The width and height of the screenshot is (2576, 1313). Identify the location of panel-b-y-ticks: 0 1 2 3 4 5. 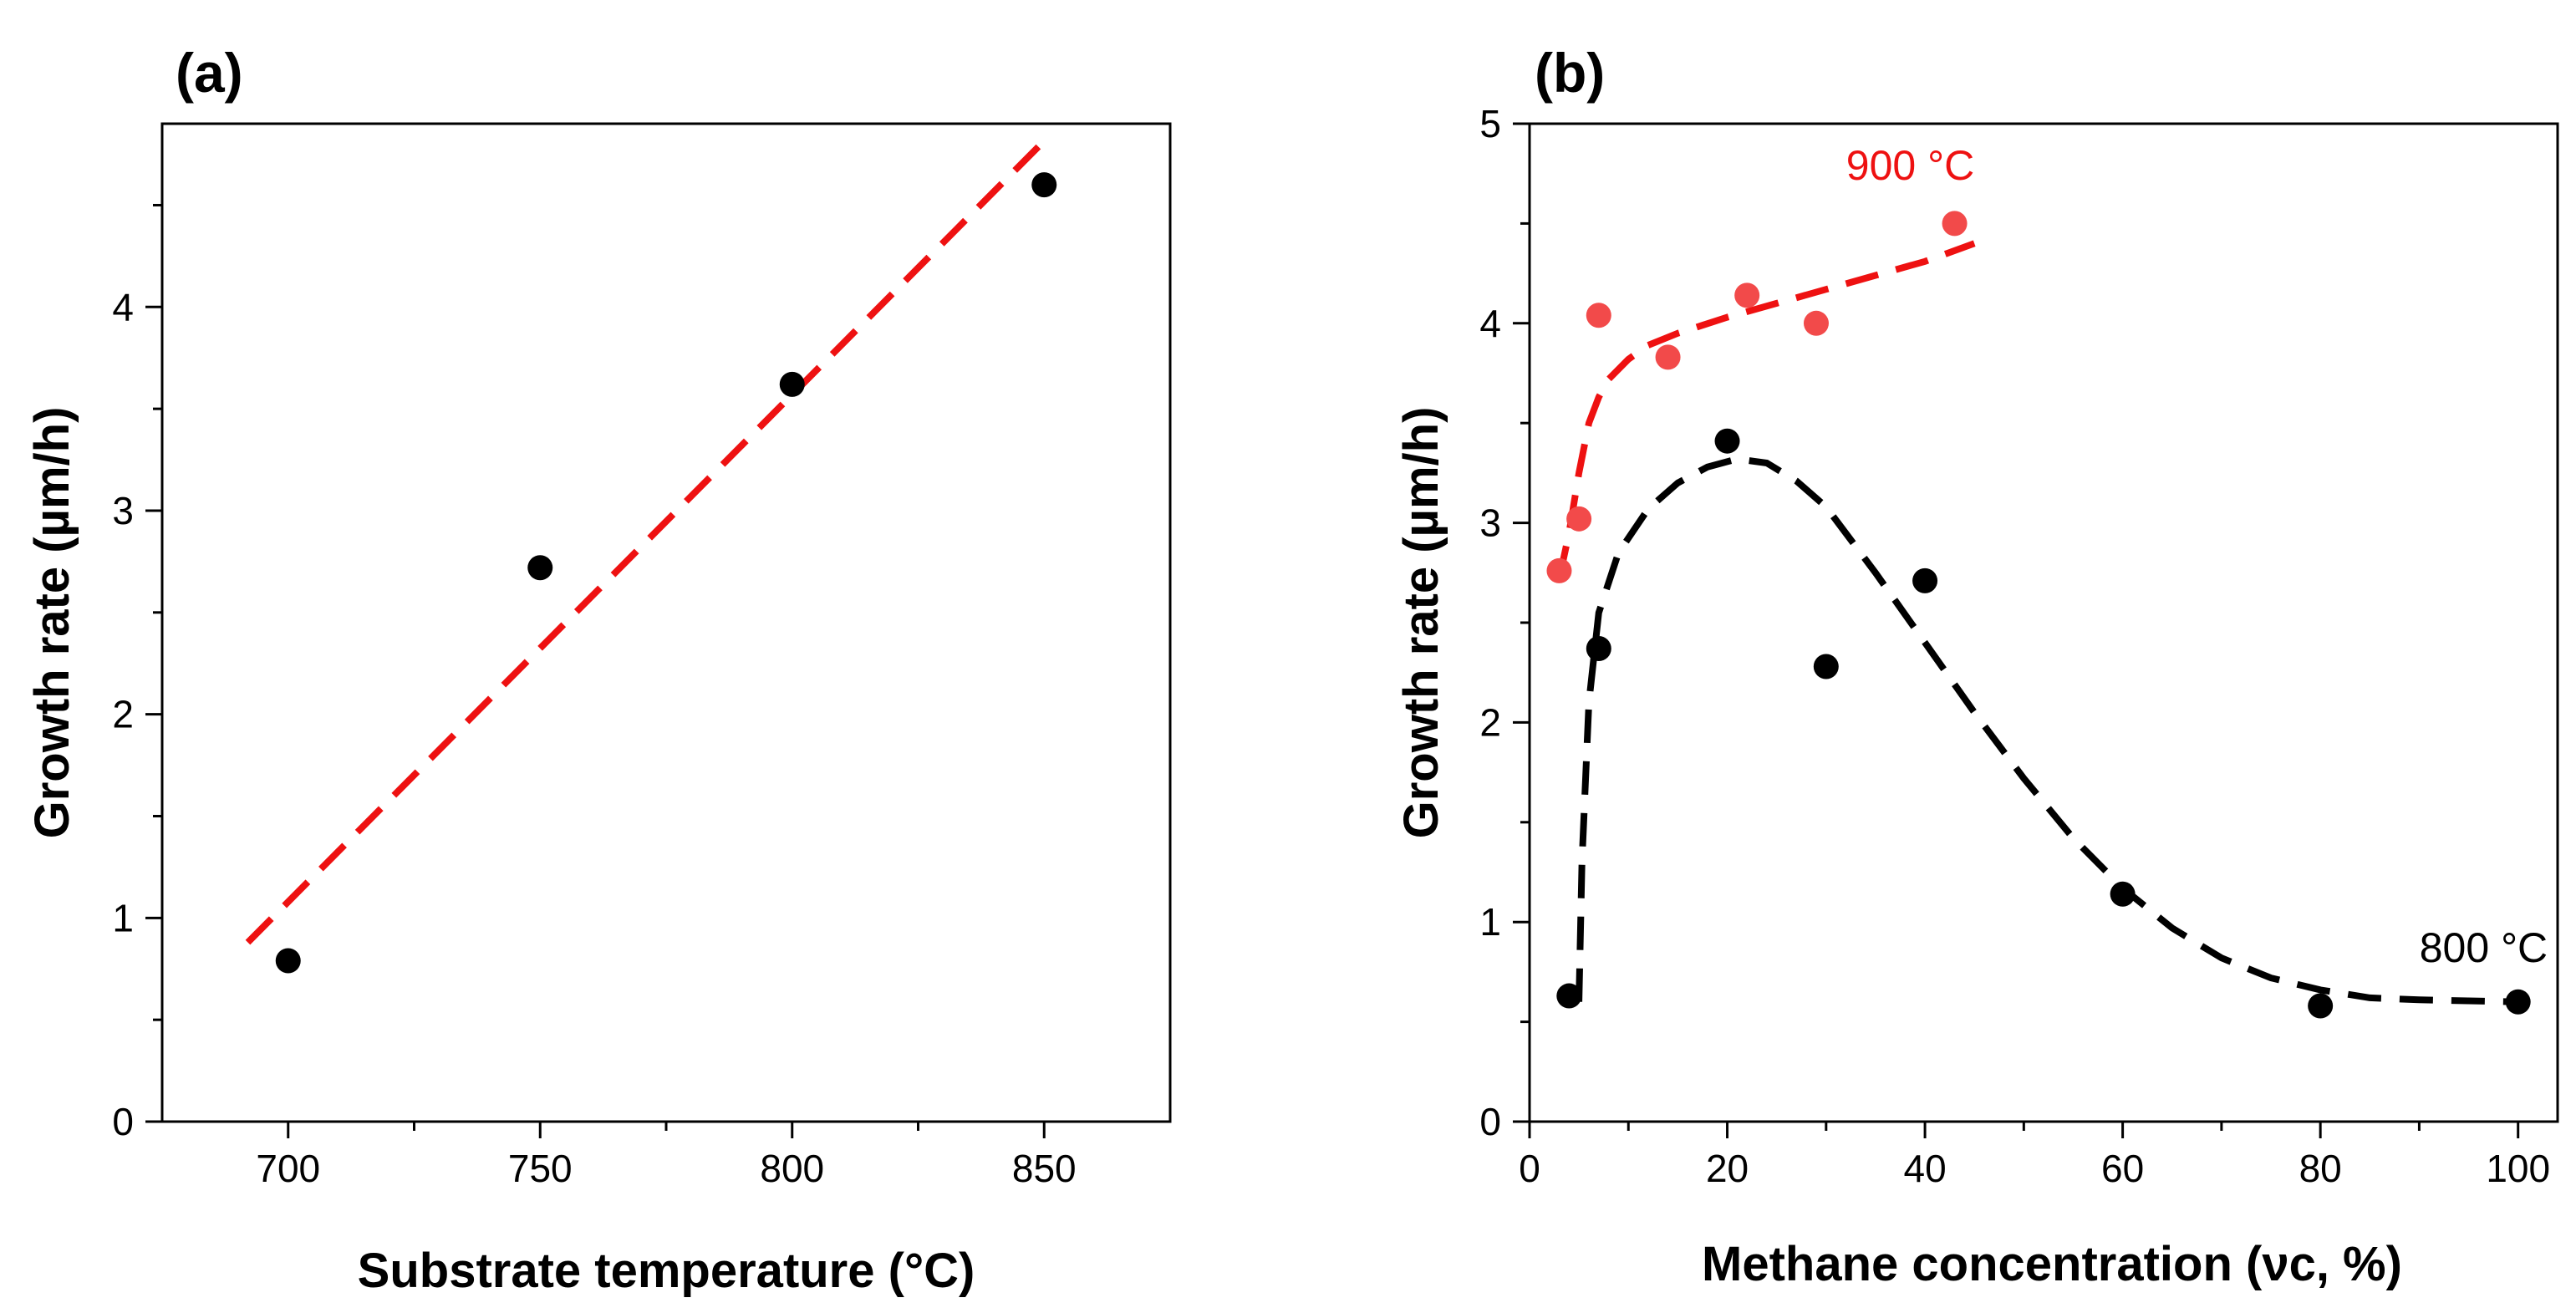
(1504, 622).